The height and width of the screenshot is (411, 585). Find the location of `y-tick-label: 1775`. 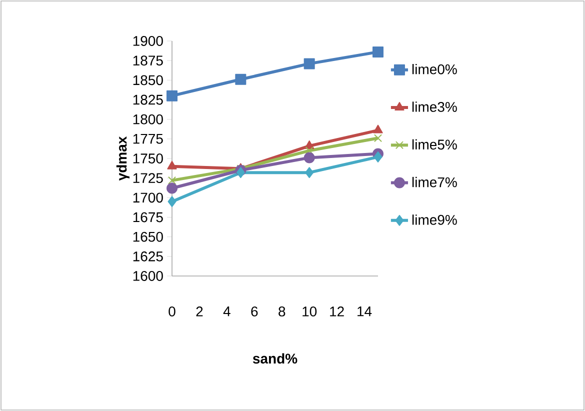

y-tick-label: 1775 is located at coordinates (148, 139).